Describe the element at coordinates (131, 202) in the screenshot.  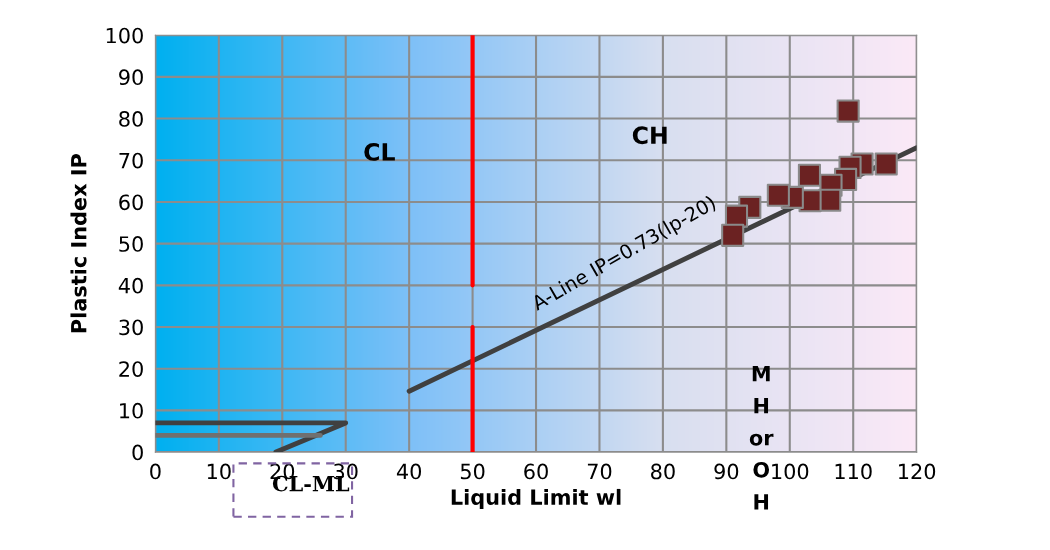
I see `y-tick-label: 60` at that location.